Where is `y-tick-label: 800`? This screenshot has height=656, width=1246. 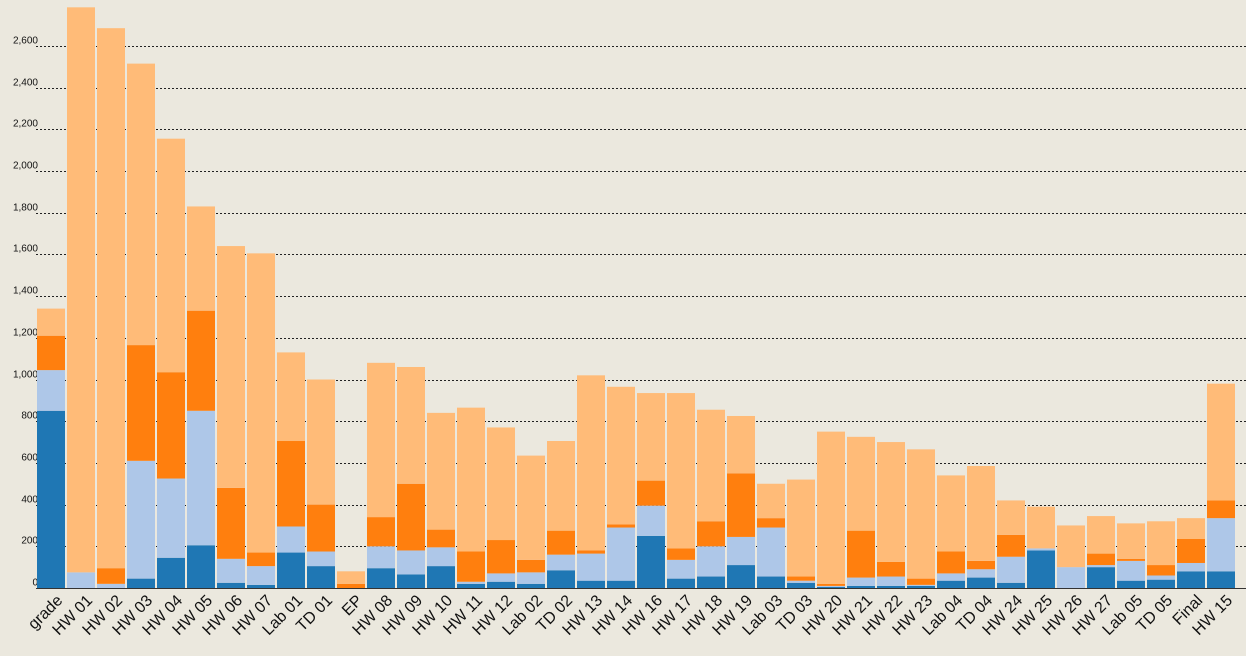
y-tick-label: 800 is located at coordinates (29, 416).